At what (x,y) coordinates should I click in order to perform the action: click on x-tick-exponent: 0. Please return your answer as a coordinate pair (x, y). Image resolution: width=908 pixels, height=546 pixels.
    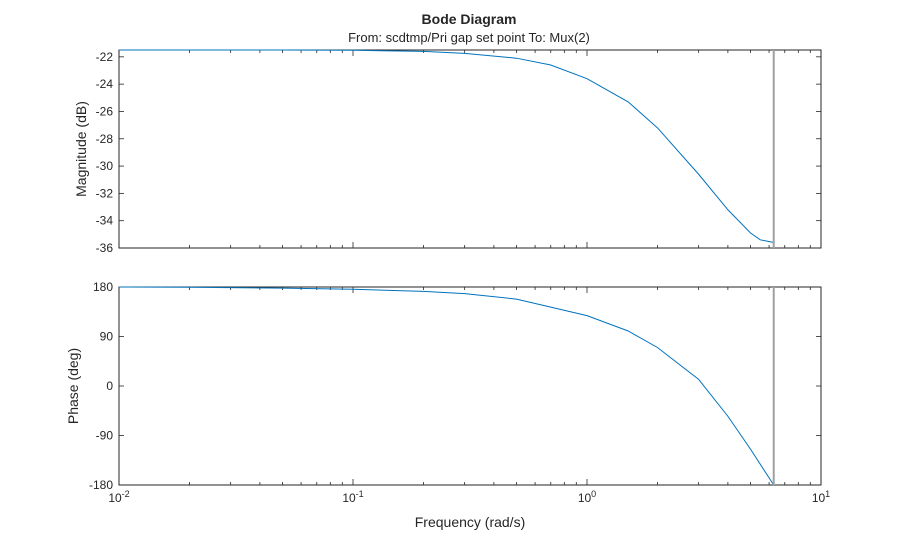
    Looking at the image, I should click on (593, 494).